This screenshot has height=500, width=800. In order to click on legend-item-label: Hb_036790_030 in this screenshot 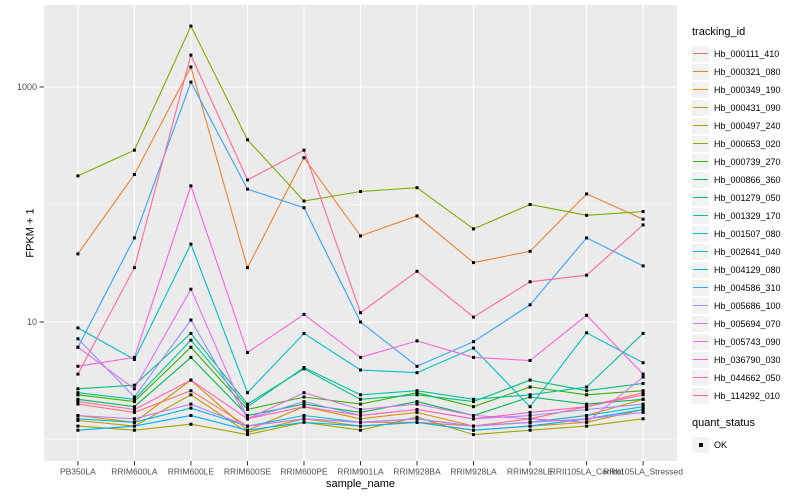, I will do `click(747, 360)`.